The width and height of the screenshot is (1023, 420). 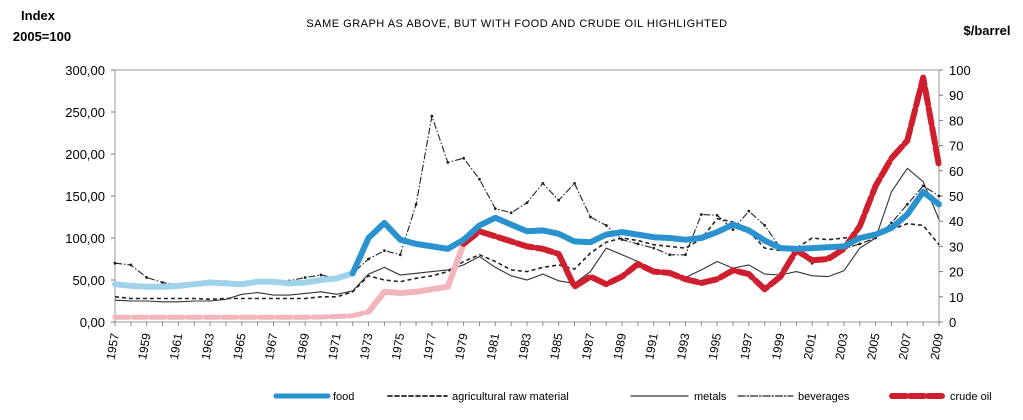 What do you see at coordinates (85, 196) in the screenshot?
I see `left-tick-label: 150,00` at bounding box center [85, 196].